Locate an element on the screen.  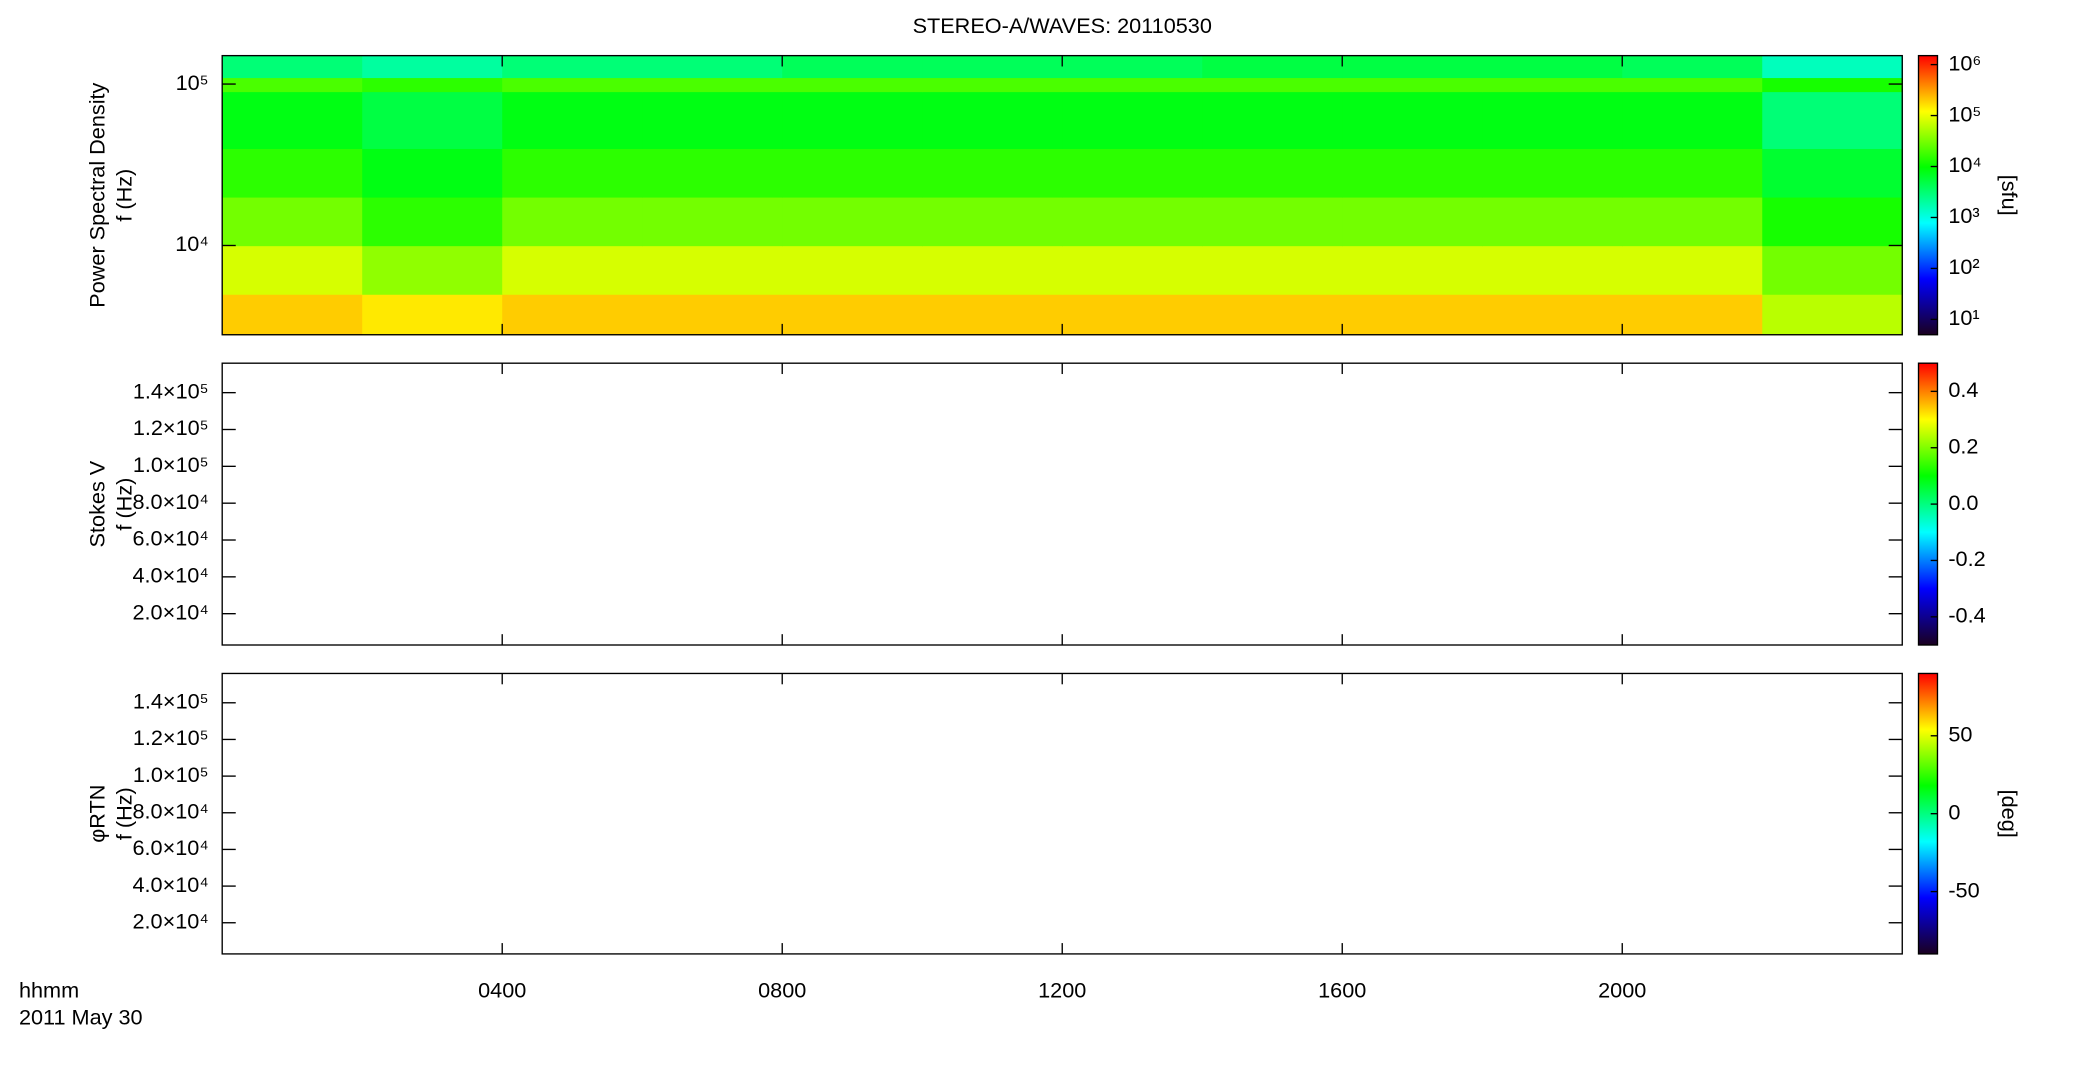
colorbar-tick-label: 0.0 is located at coordinates (1963, 502).